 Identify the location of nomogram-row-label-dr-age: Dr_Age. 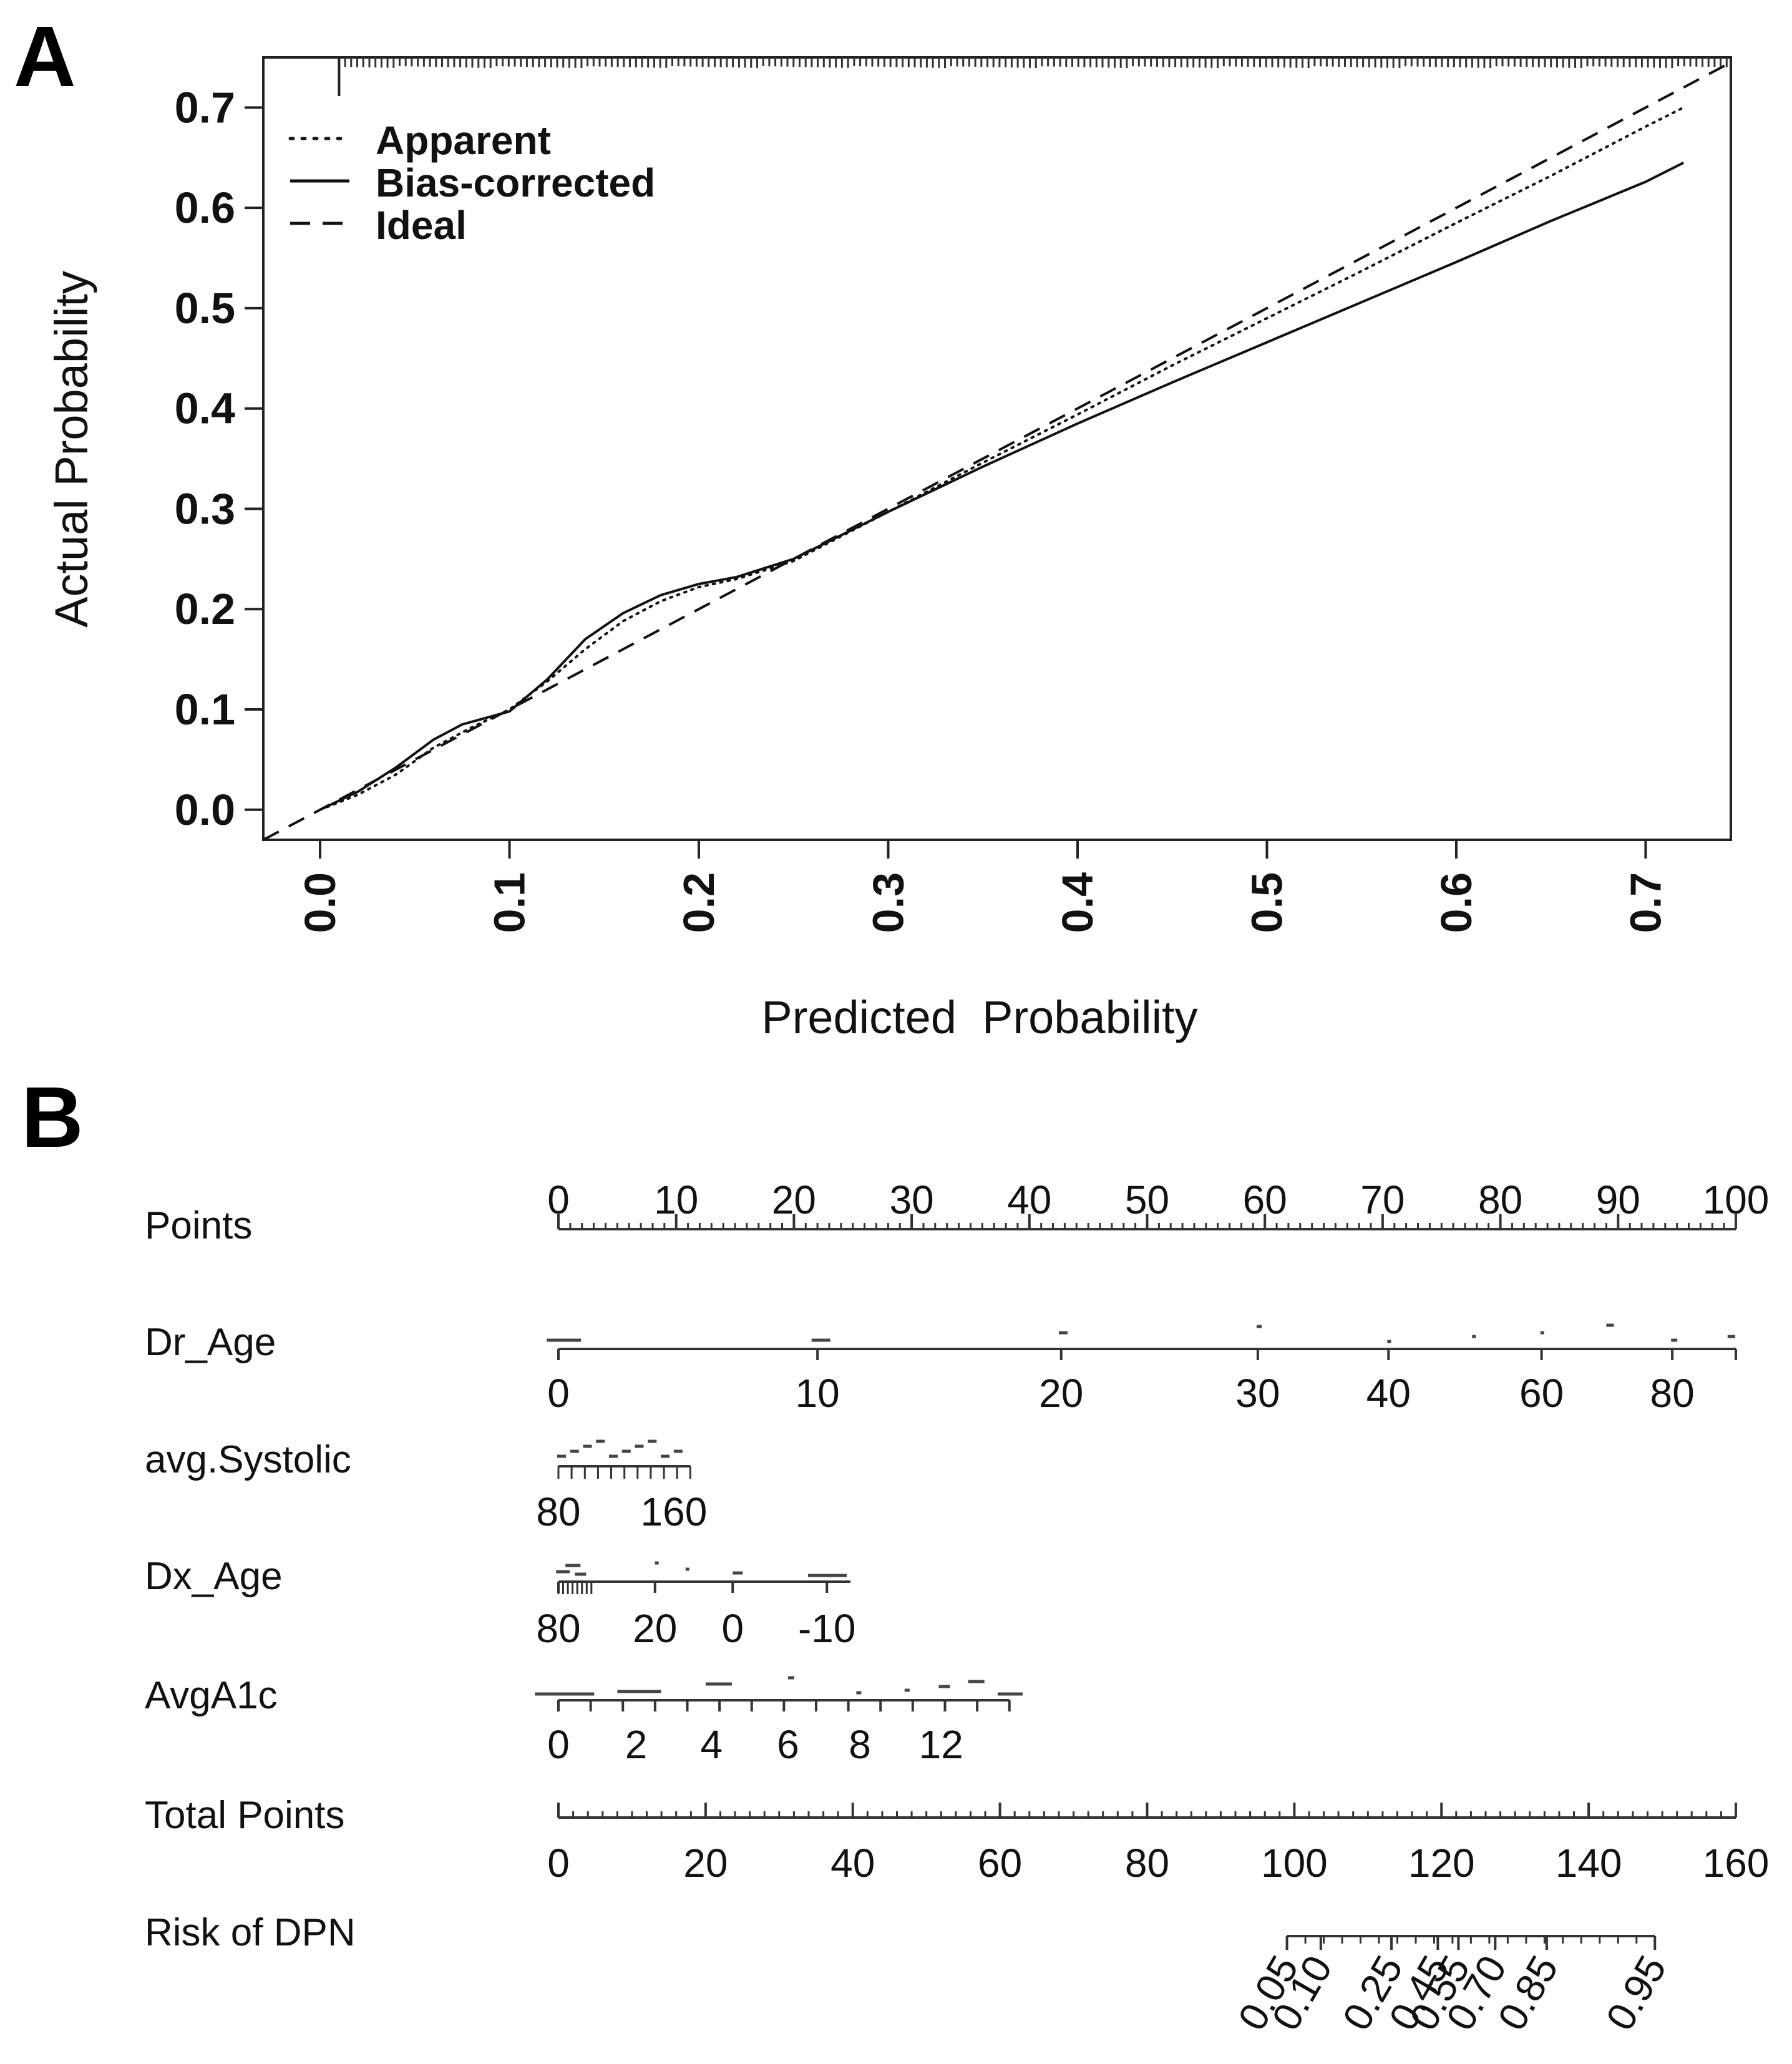
(210, 1342).